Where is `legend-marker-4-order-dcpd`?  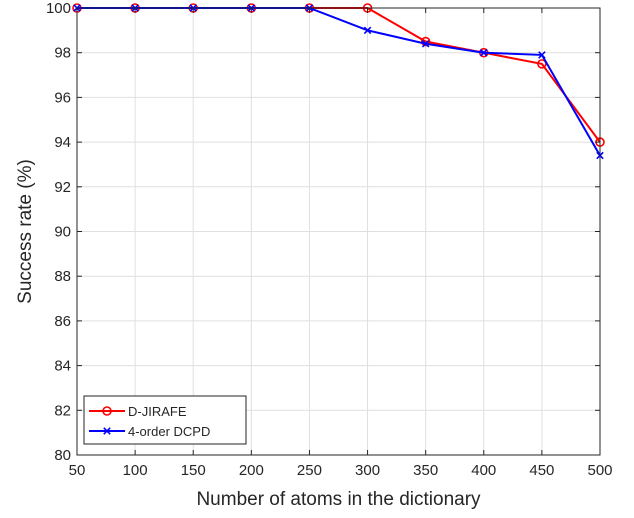
legend-marker-4-order-dcpd is located at coordinates (107, 431).